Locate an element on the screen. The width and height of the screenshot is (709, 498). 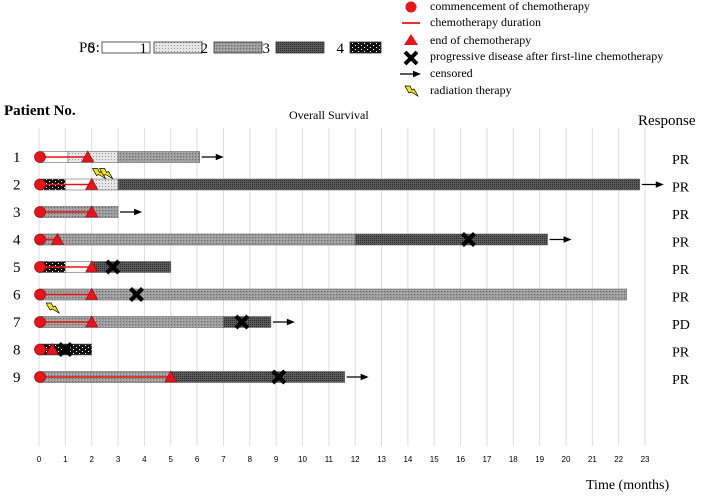
x-tick-label: 20 is located at coordinates (566, 459).